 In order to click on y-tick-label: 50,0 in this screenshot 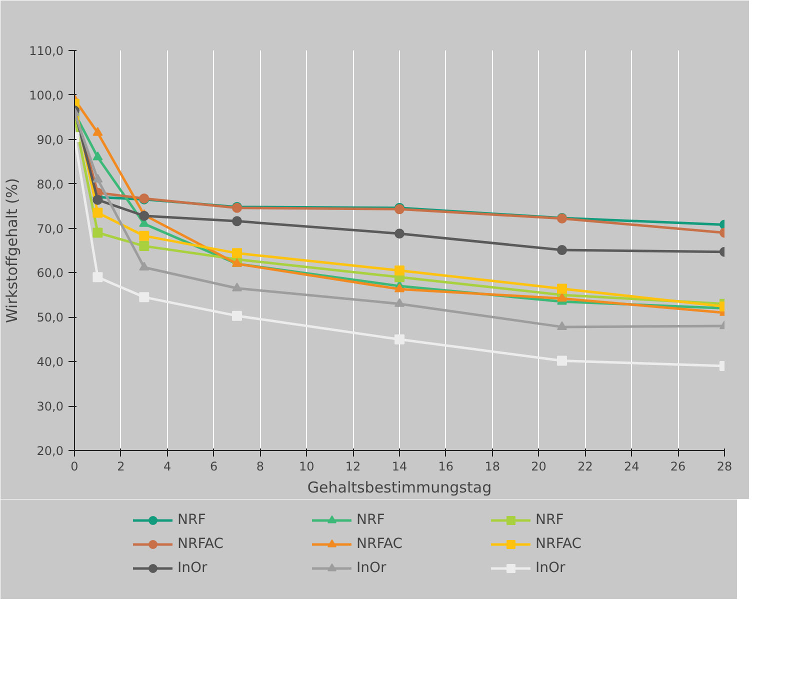, I will do `click(50, 317)`.